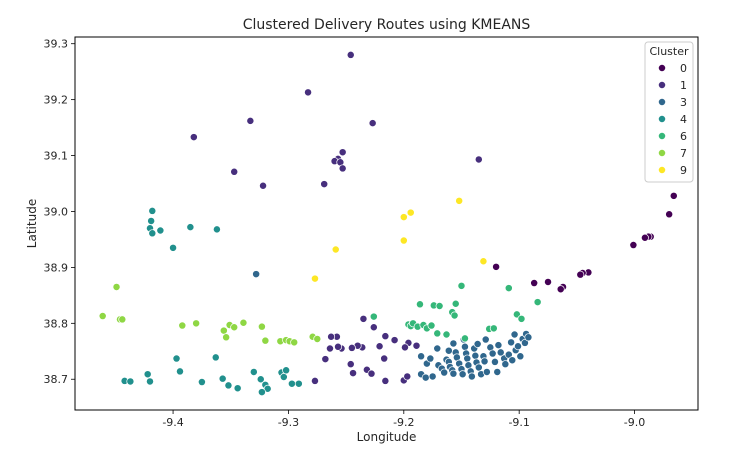 This screenshot has width=742, height=450. I want to click on y-tick-label: 39.2, so click(56, 100).